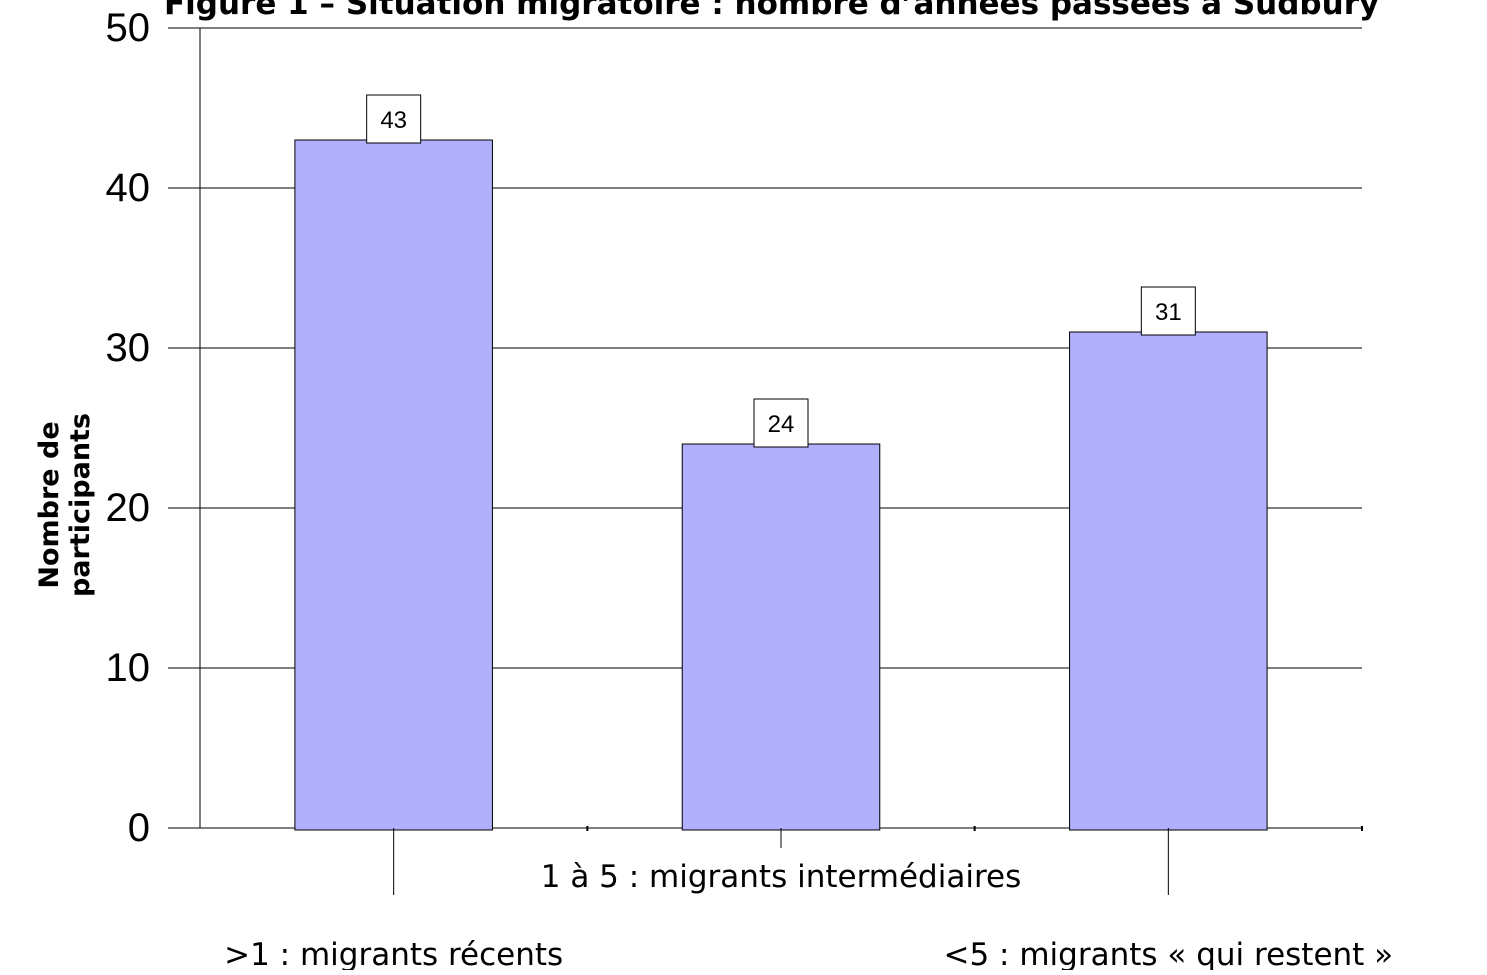  What do you see at coordinates (80, 505) in the screenshot?
I see `y-axis-title-line-2: participants` at bounding box center [80, 505].